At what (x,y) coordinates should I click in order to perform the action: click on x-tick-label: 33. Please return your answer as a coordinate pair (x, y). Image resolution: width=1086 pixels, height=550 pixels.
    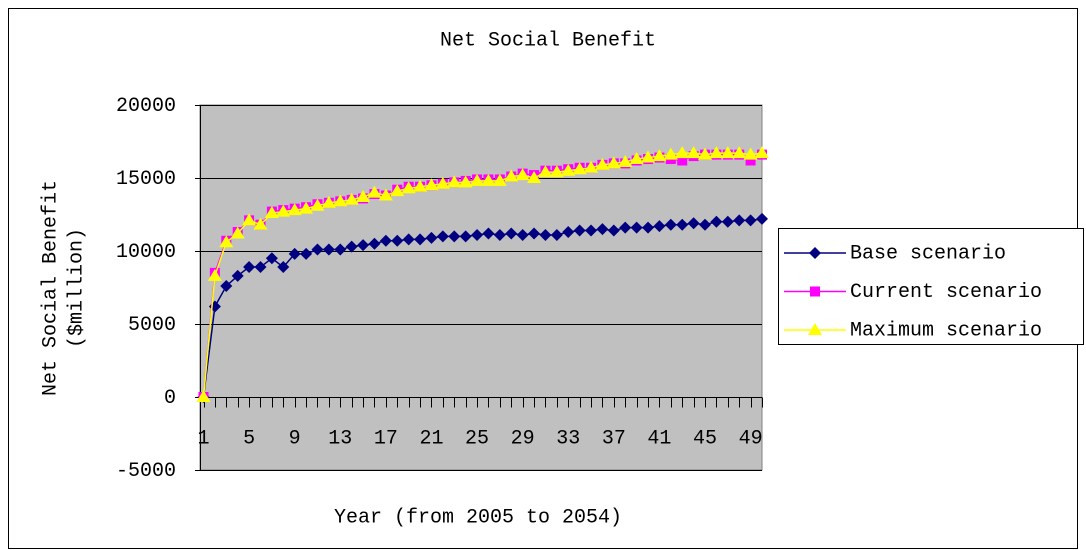
    Looking at the image, I should click on (568, 438).